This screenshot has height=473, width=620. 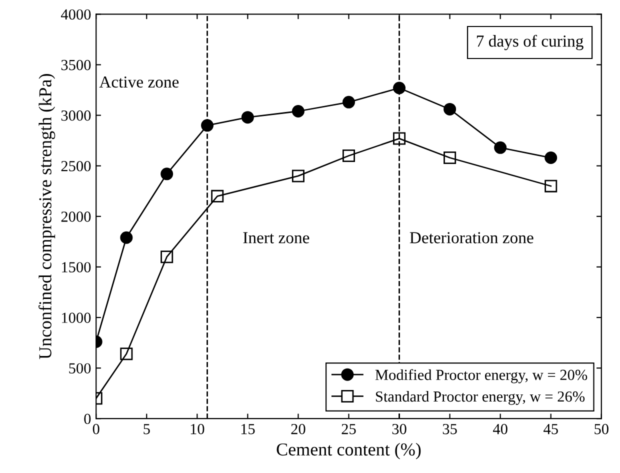 I want to click on y-tick-label: 0, so click(x=87, y=419).